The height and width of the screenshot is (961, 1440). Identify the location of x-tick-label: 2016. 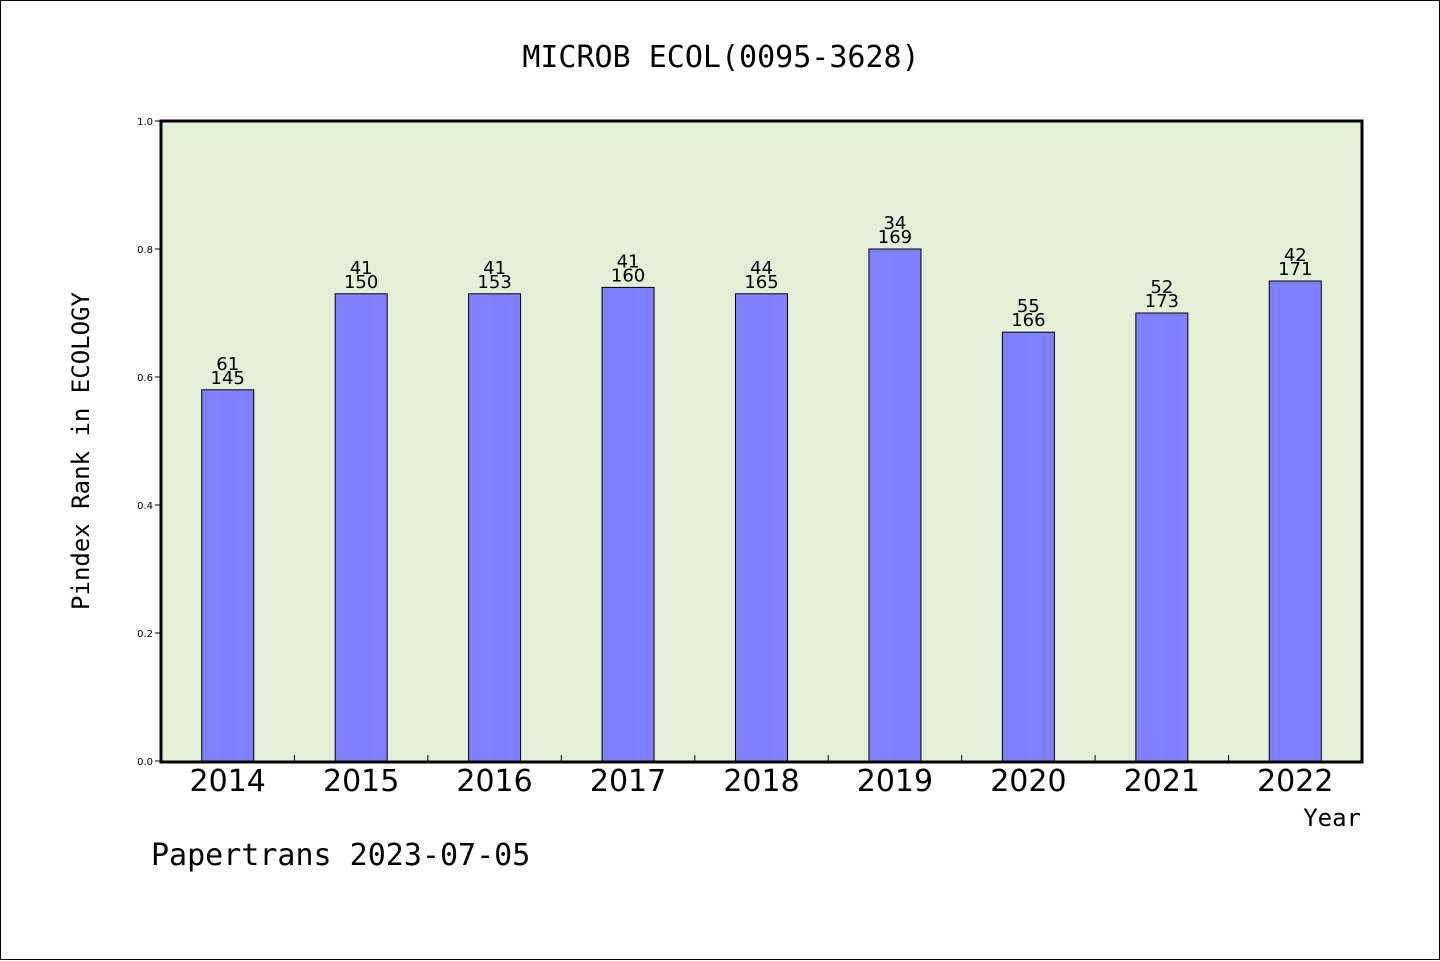
(494, 781).